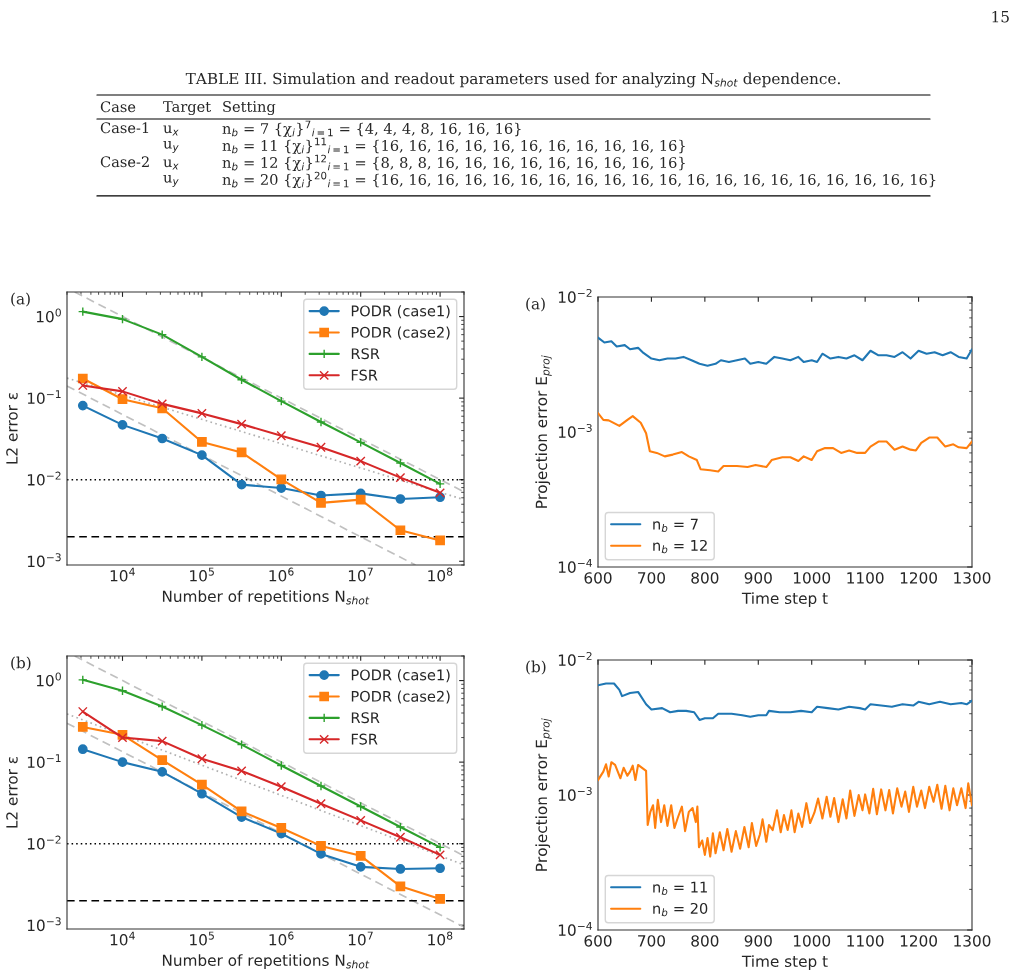 Image resolution: width=1027 pixels, height=975 pixels. What do you see at coordinates (21, 663) in the screenshot?
I see `text: (b)` at bounding box center [21, 663].